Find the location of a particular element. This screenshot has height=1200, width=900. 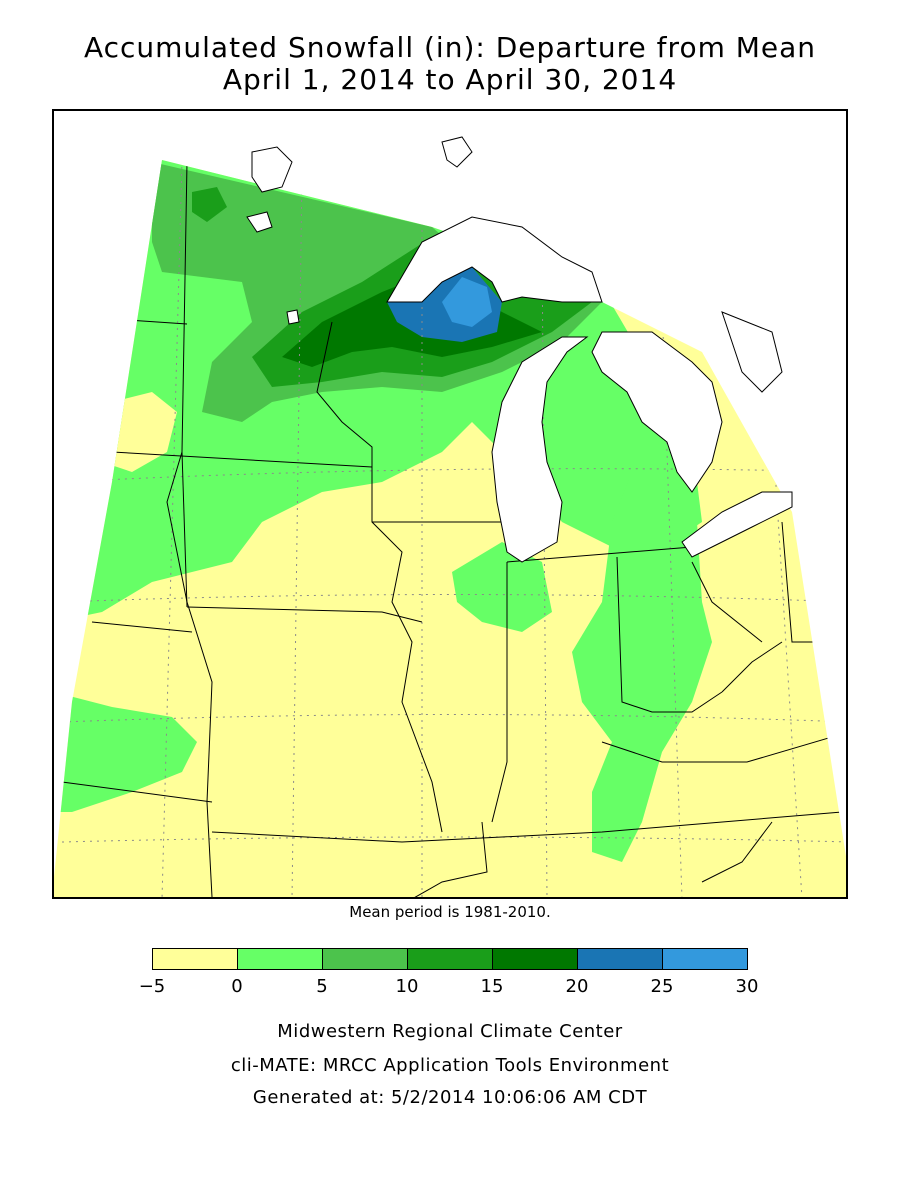

legend-tick-label: 10 is located at coordinates (407, 986).